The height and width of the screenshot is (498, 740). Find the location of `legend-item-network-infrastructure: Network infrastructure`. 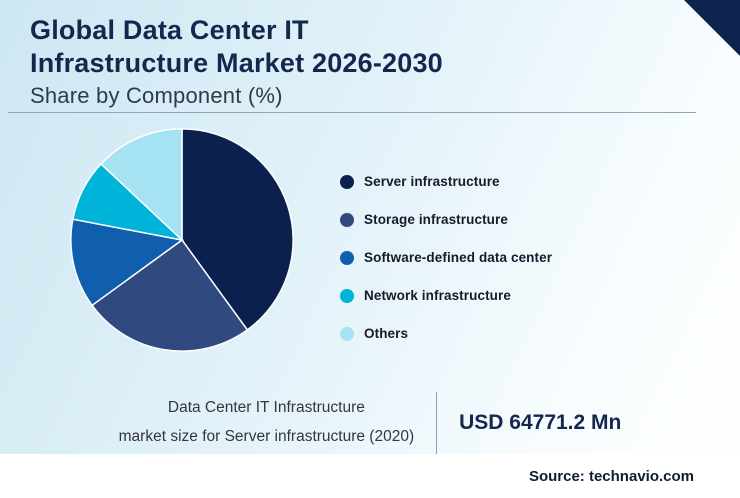

legend-item-network-infrastructure: Network infrastructure is located at coordinates (446, 295).